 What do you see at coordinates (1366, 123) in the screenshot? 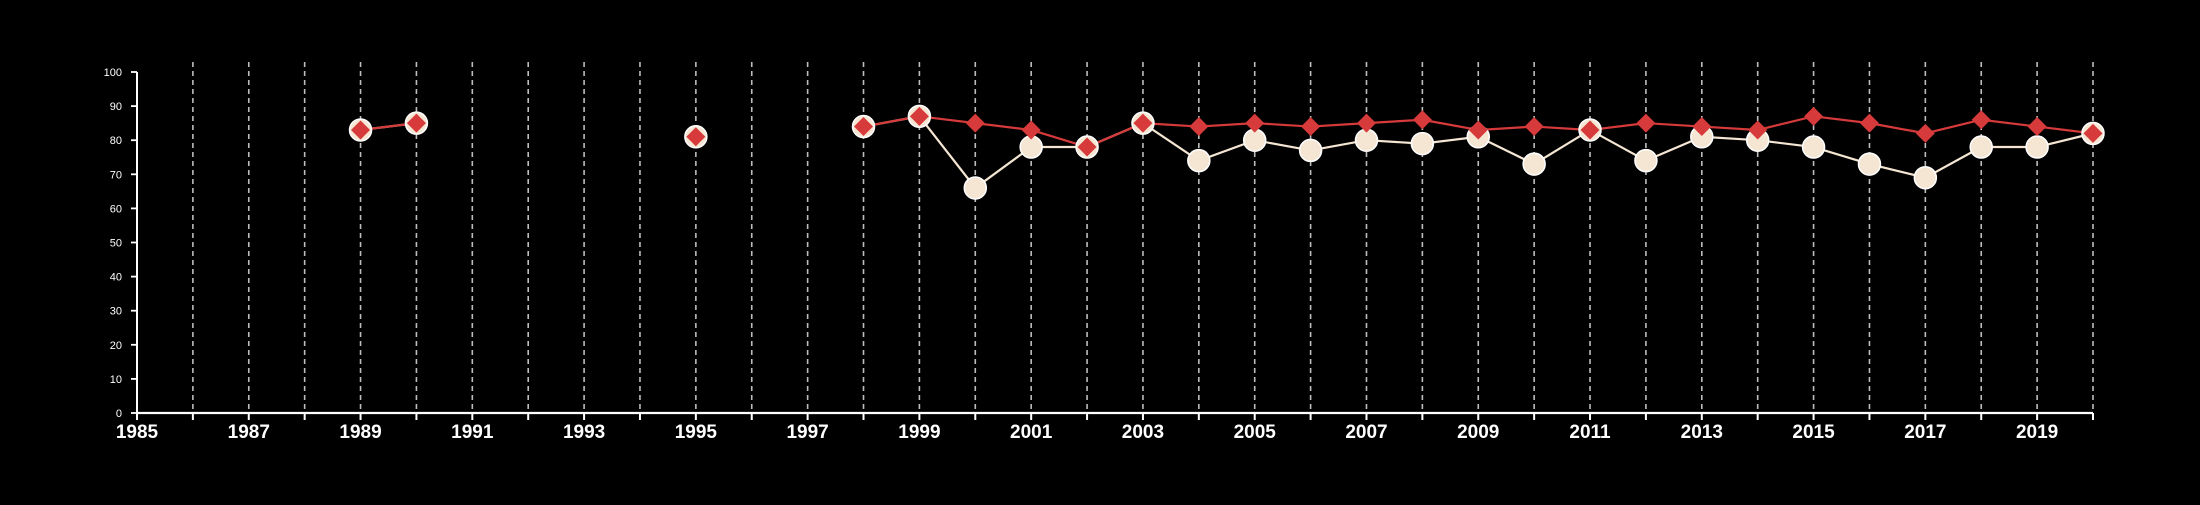
I see `series-1-point-2007` at bounding box center [1366, 123].